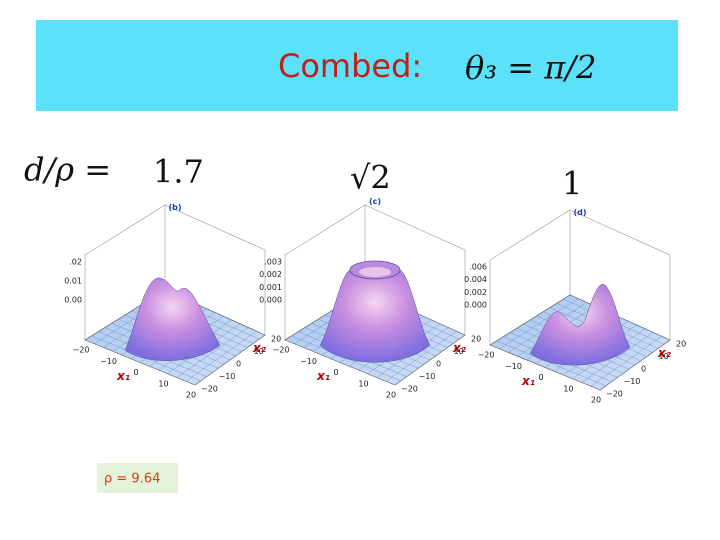  I want to click on z-tick-label: 0.01, so click(73, 281).